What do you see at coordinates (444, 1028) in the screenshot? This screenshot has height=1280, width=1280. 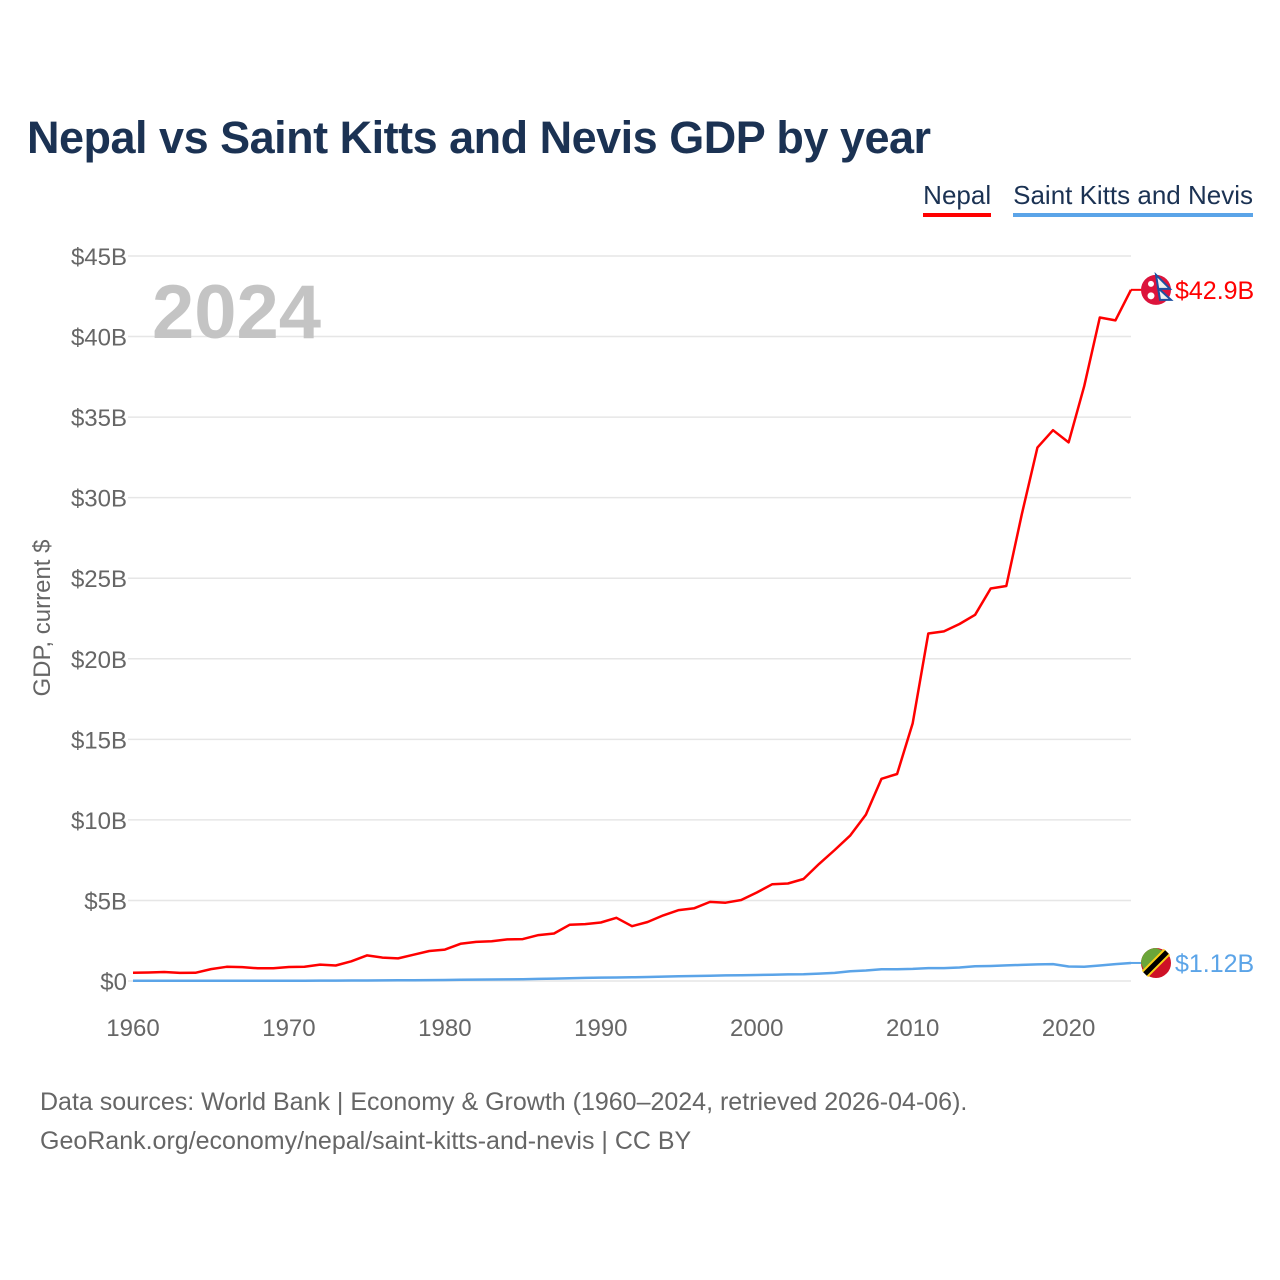 I see `x-tick-label: 1980` at bounding box center [444, 1028].